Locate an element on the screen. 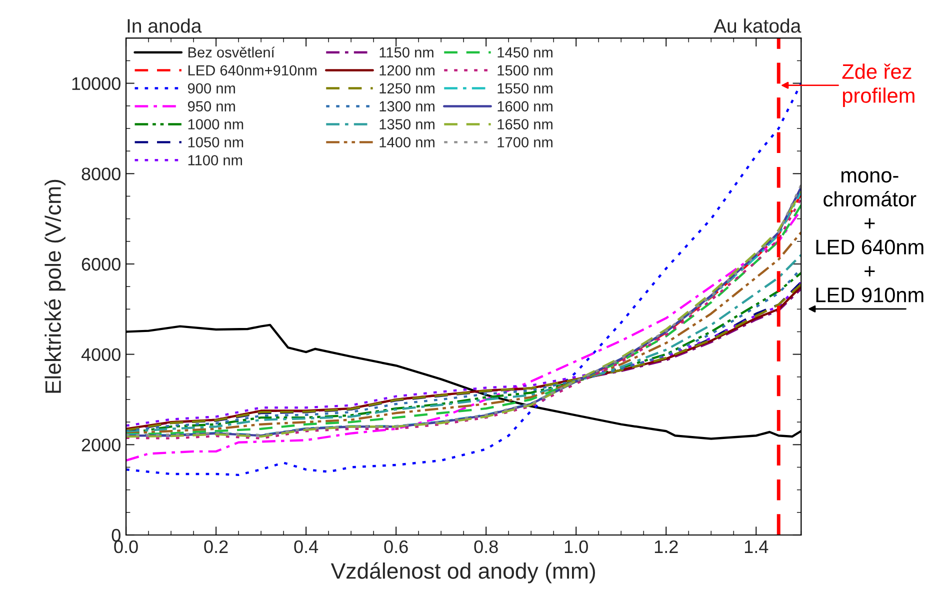 The height and width of the screenshot is (605, 937). legend-label: Bez osvětlení is located at coordinates (231, 52).